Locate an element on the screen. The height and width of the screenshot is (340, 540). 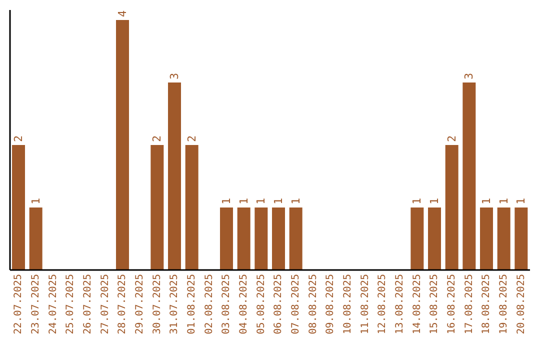
data-label: 4 is located at coordinates (122, 13).